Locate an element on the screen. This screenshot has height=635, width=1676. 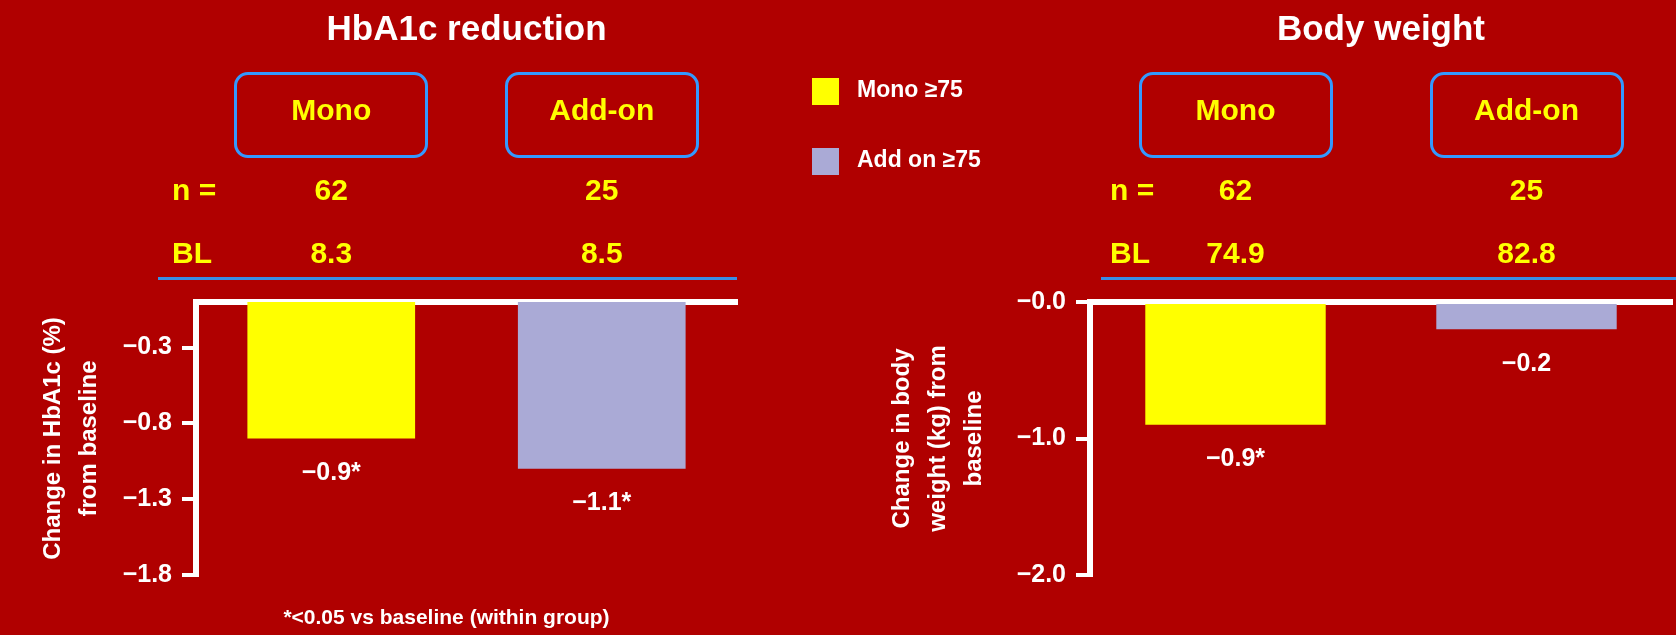
y-tick-label: −1.3 is located at coordinates (147, 497).